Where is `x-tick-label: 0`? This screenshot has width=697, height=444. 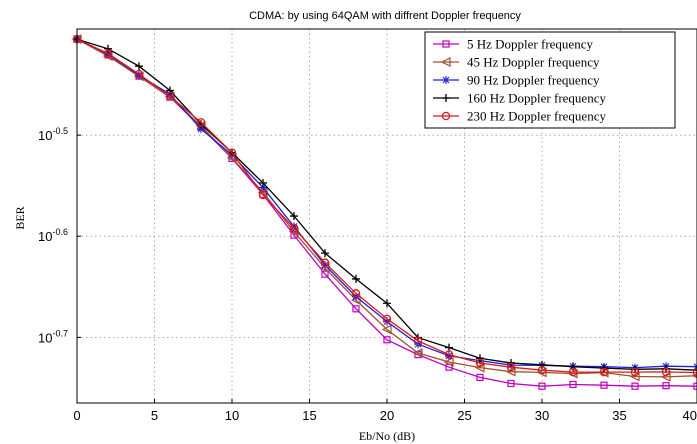 x-tick-label: 0 is located at coordinates (76, 415).